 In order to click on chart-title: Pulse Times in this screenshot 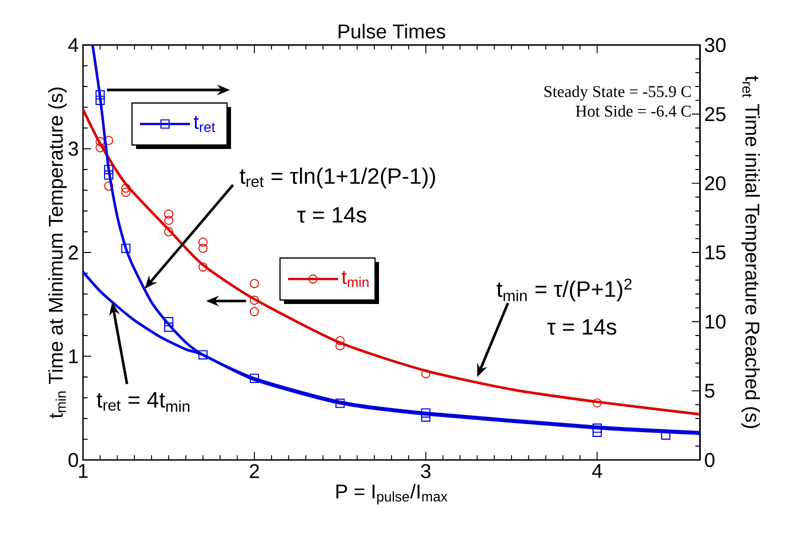, I will do `click(392, 31)`.